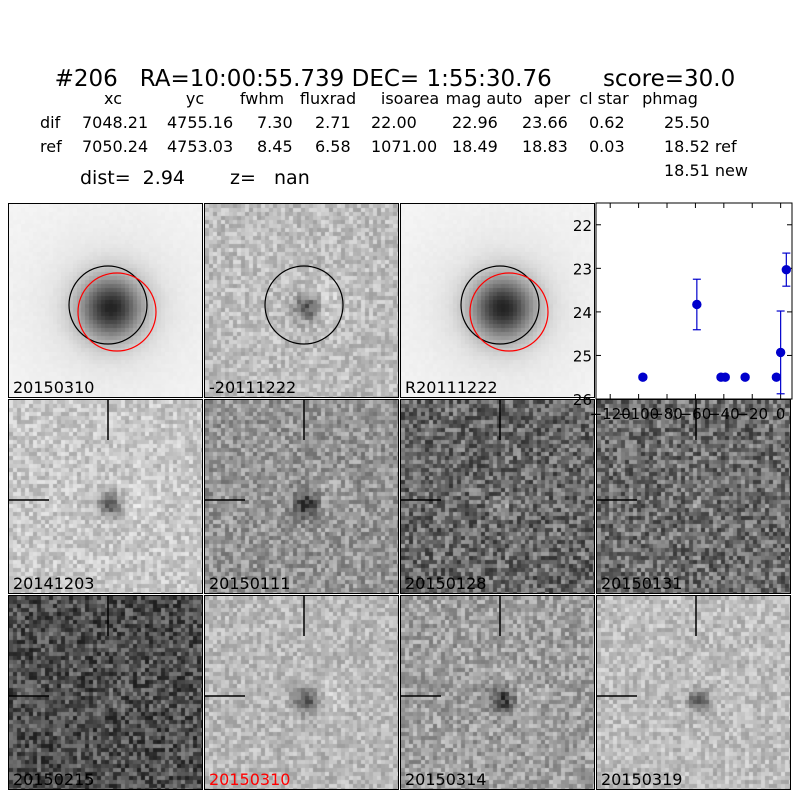 The width and height of the screenshot is (800, 800). I want to click on stamp-date-label: 20141203, so click(54, 583).